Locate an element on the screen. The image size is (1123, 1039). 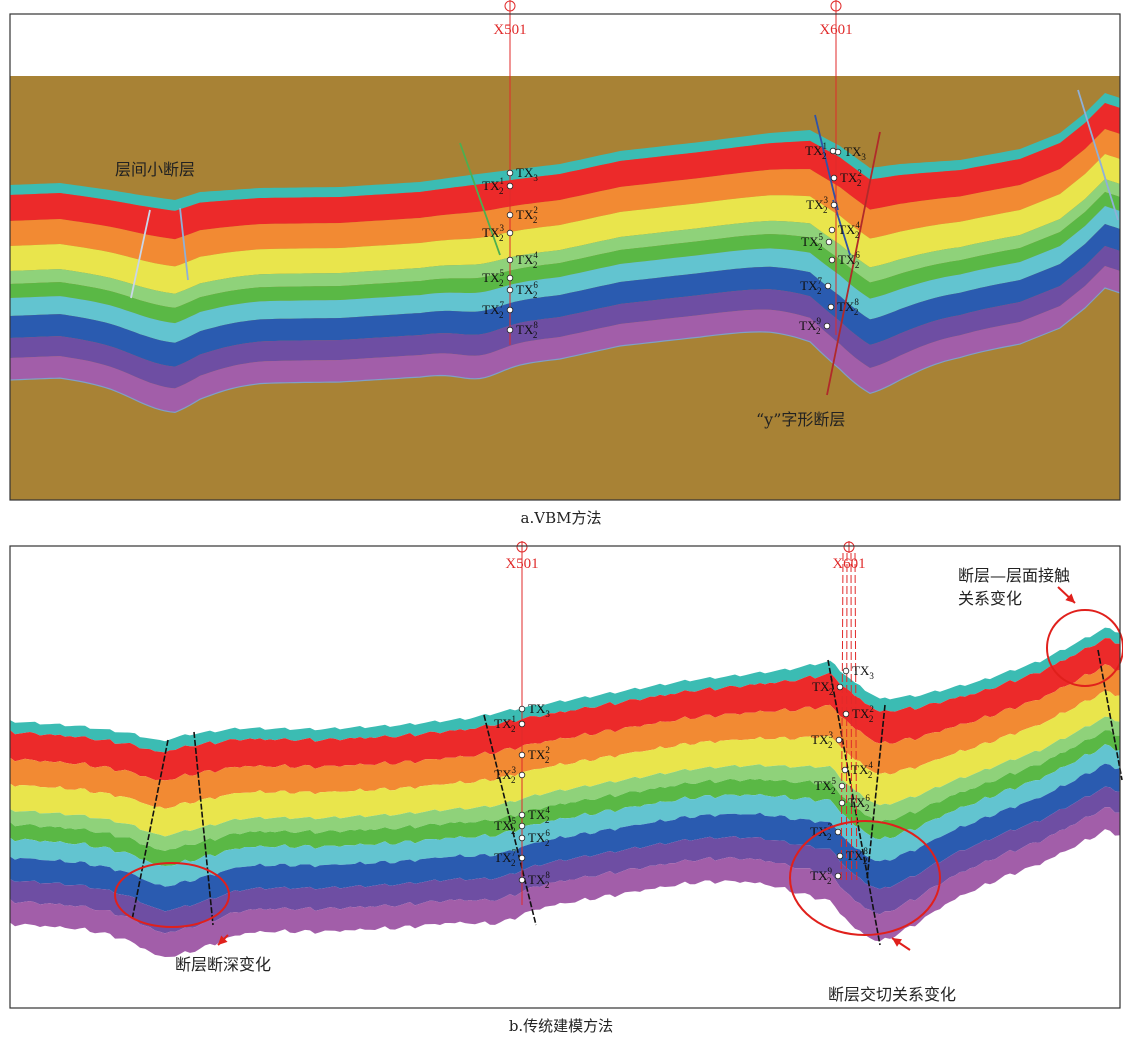
contact-change-label-line2: 关系变化 is located at coordinates (990, 598).